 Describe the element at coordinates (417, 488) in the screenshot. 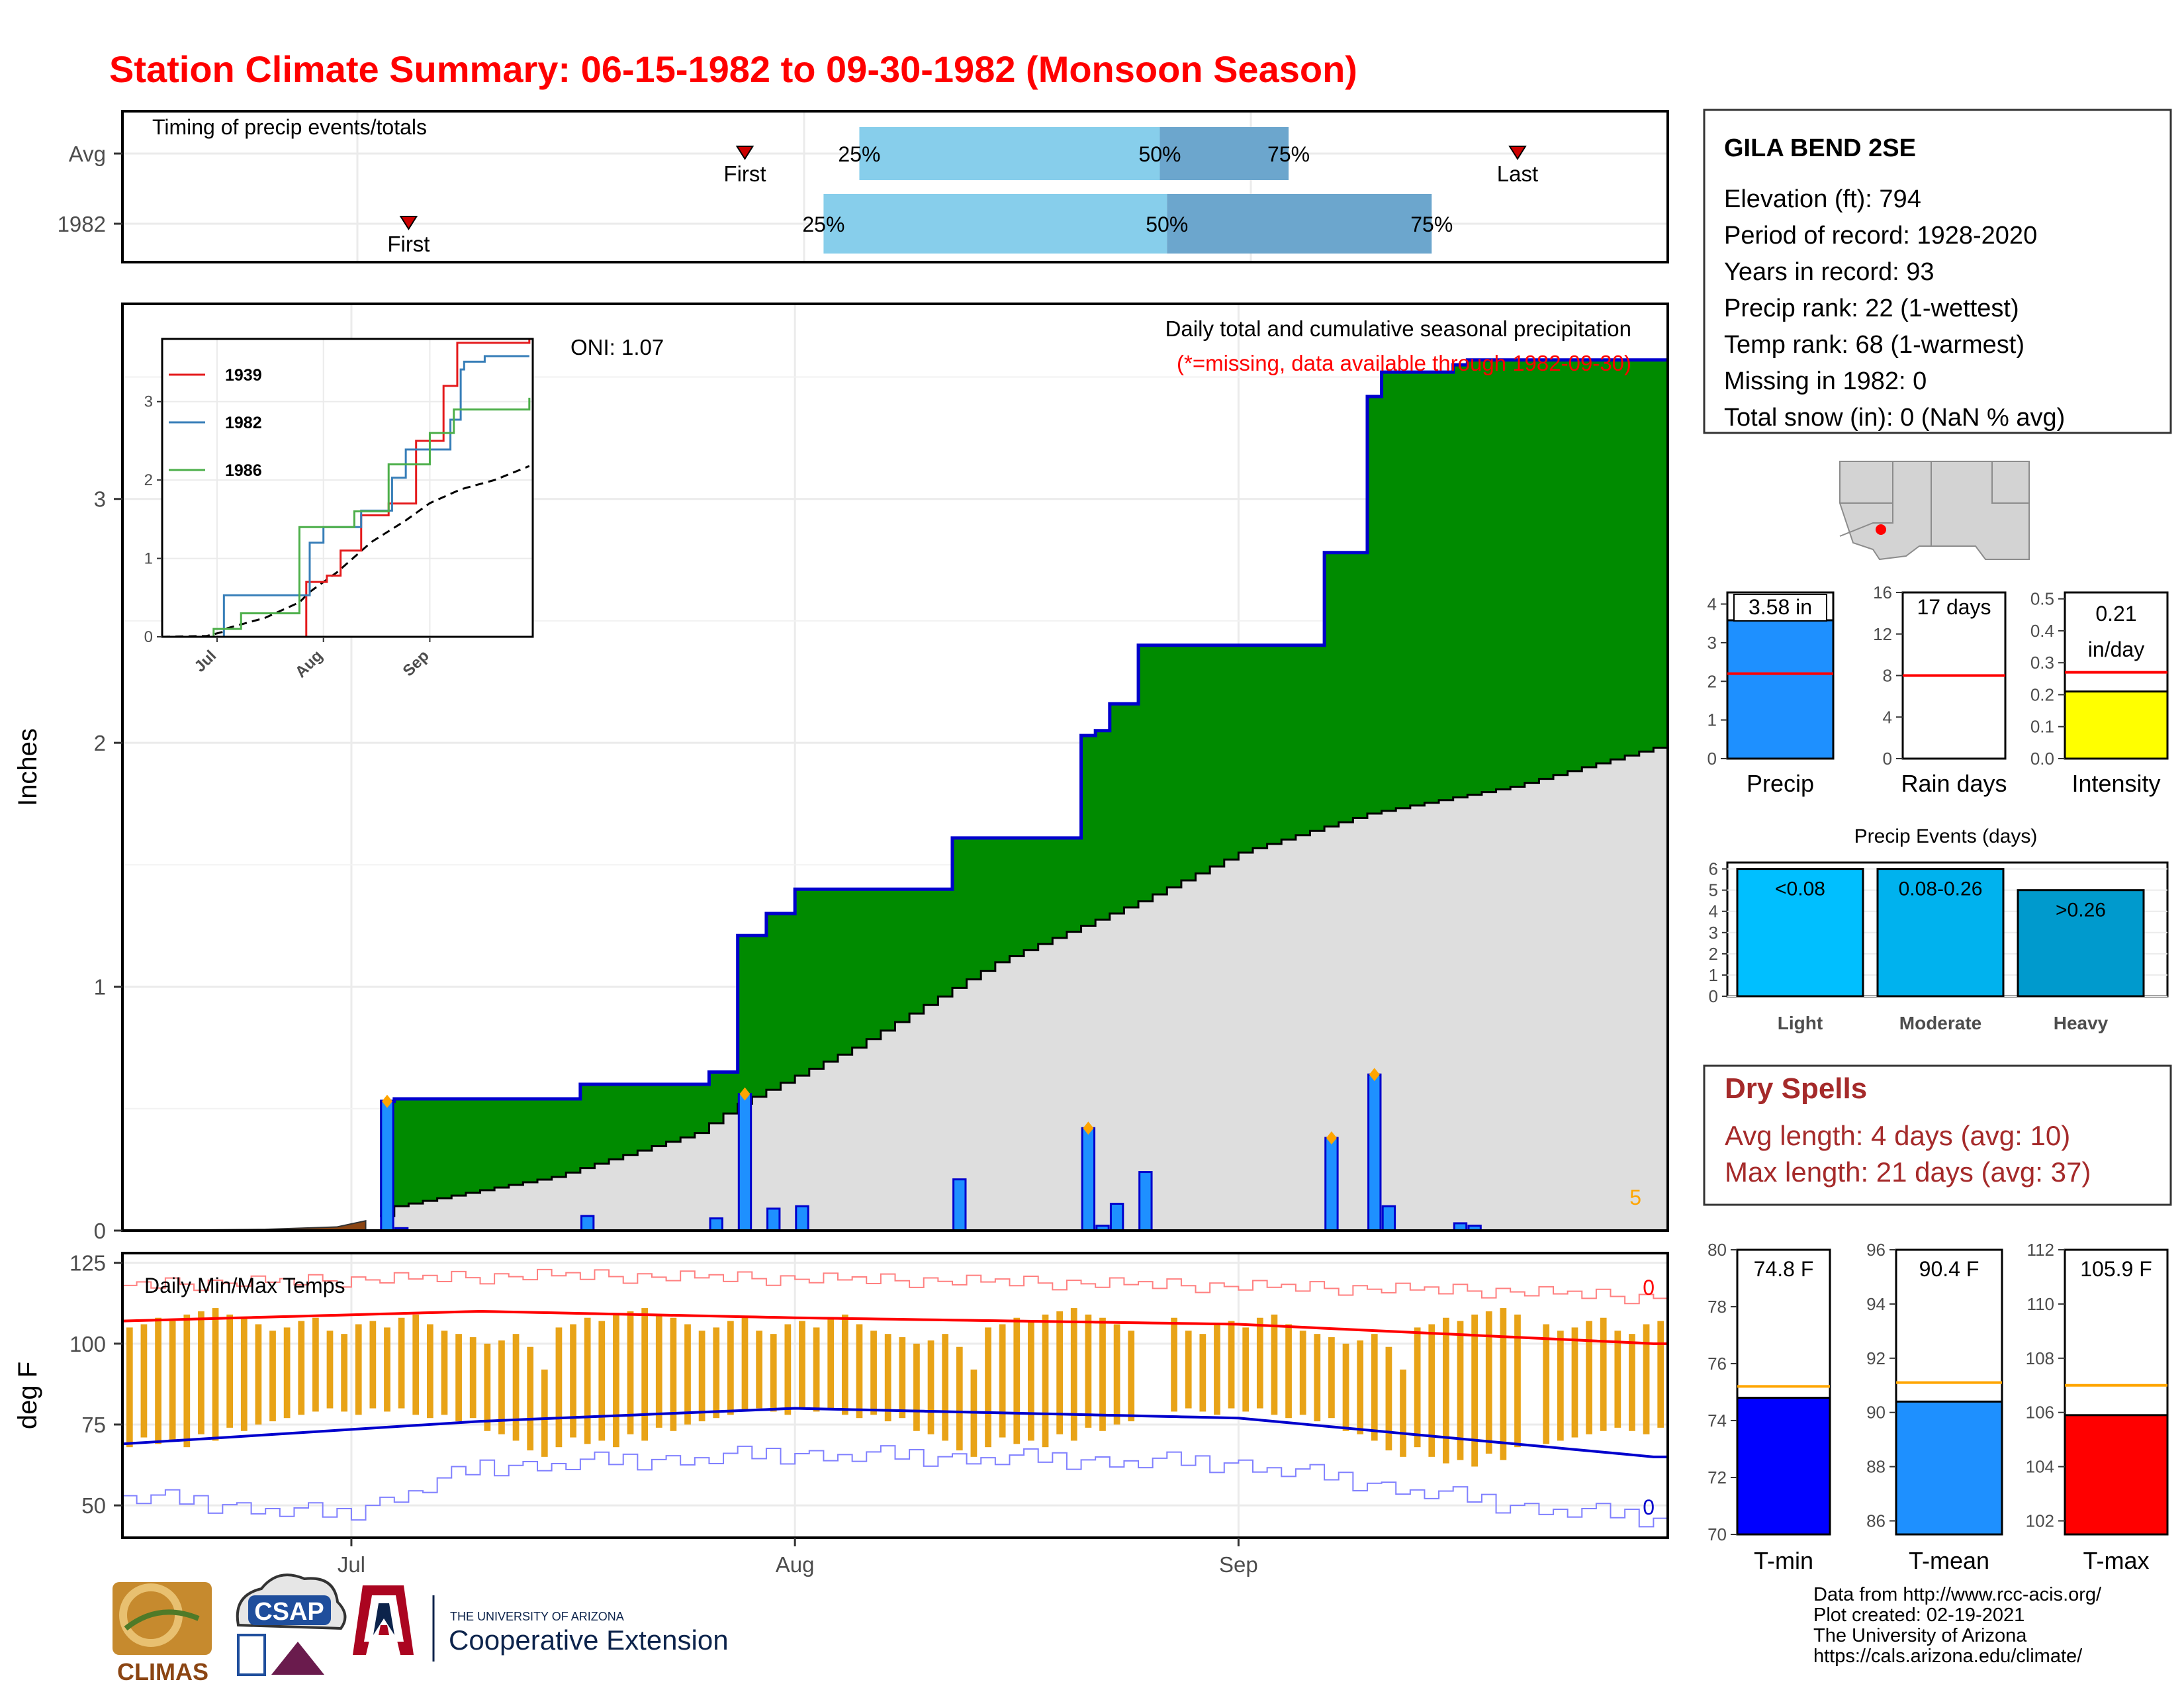

I see `inset-line-1939` at that location.